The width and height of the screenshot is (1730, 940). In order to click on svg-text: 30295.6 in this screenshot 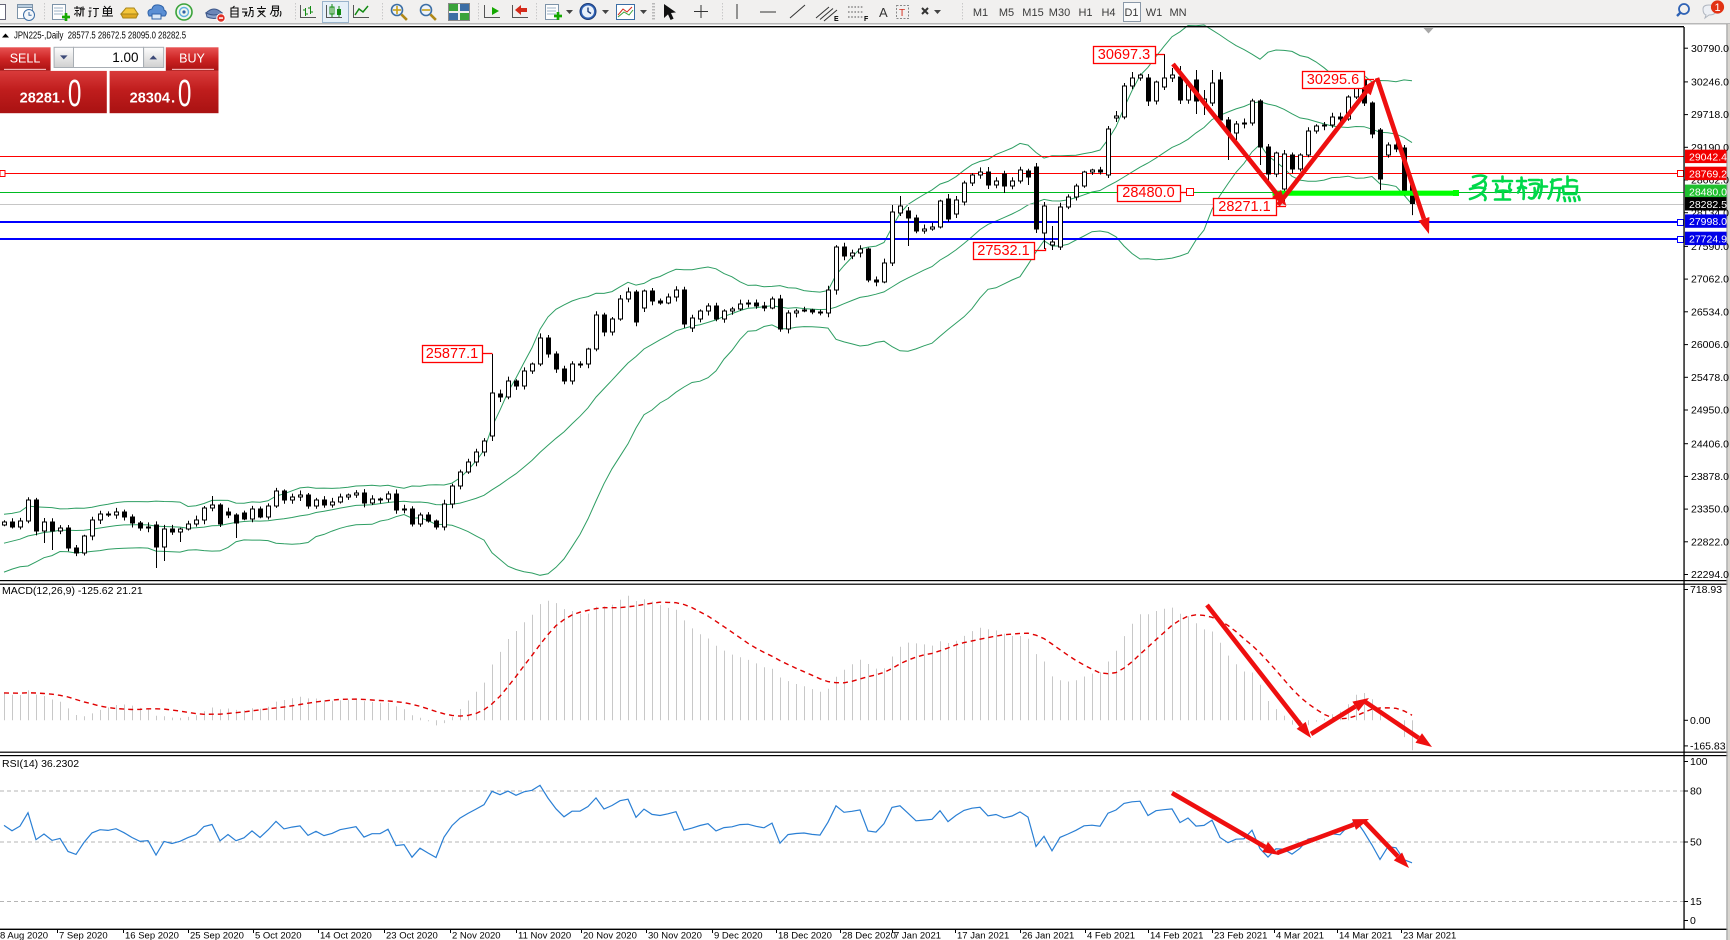, I will do `click(1333, 80)`.